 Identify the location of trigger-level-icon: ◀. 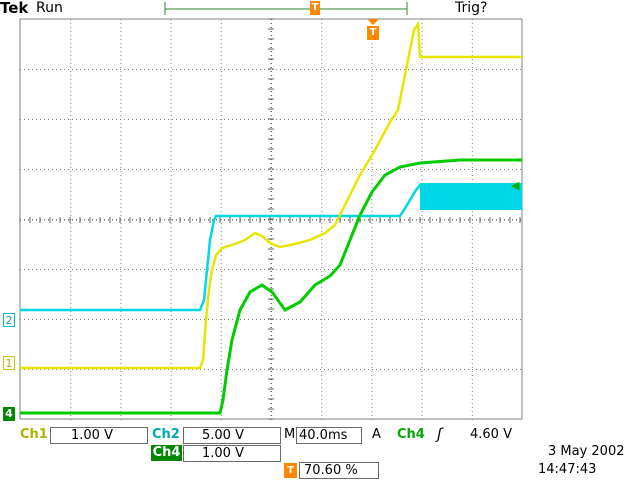
(515, 185).